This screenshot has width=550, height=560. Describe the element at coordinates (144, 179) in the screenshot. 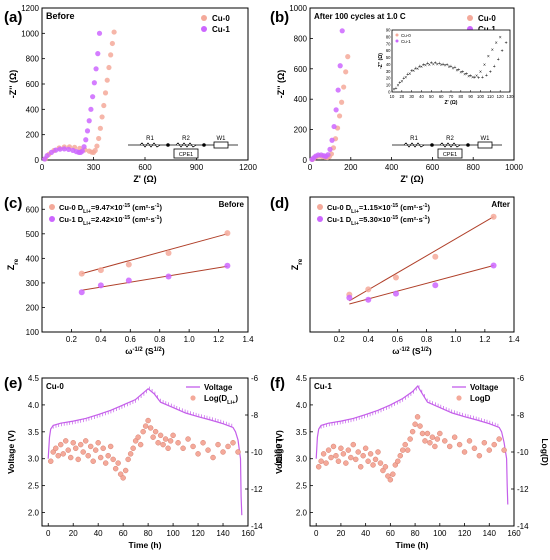

I see `x-axis-label: Z' (Ω)` at that location.